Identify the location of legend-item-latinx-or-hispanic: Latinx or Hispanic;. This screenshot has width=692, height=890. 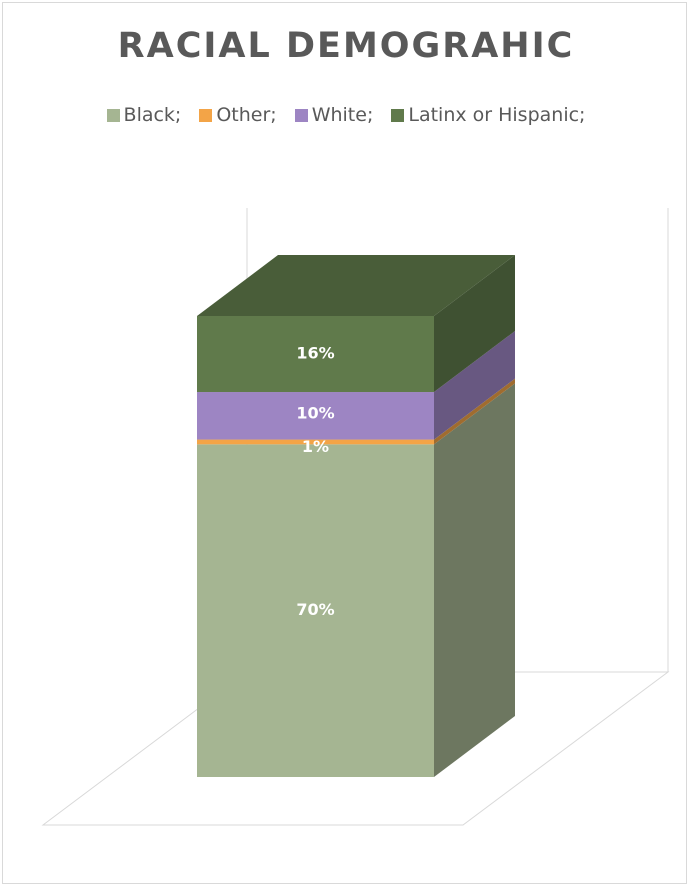
(488, 115).